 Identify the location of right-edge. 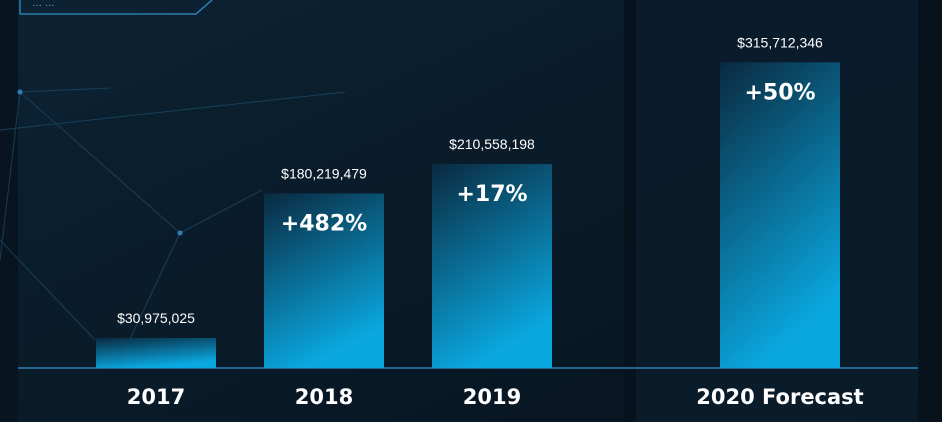
(930, 211).